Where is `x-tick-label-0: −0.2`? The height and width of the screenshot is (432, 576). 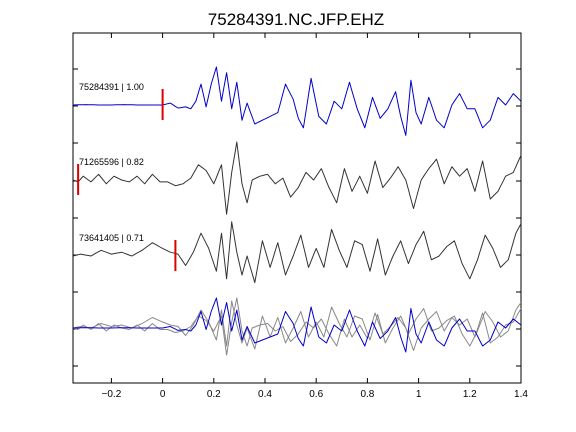
x-tick-label-0: −0.2 is located at coordinates (112, 394).